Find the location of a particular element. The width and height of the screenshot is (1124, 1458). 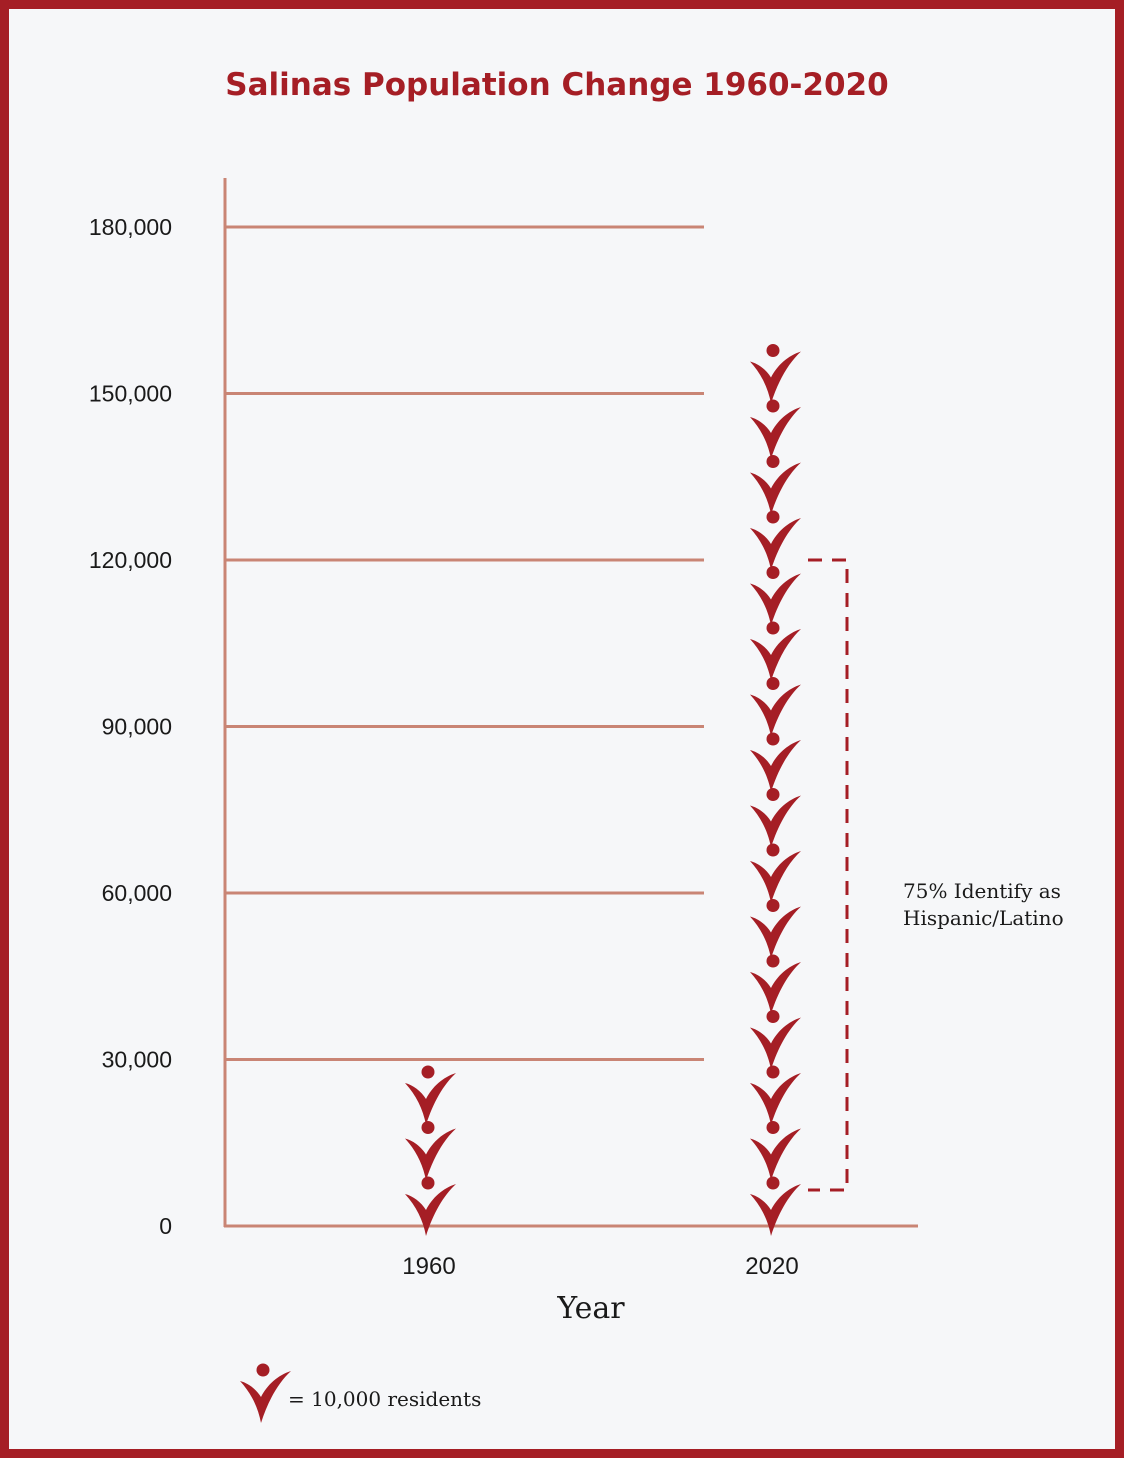

legend-text: = 10,000 residents is located at coordinates (384, 1399).